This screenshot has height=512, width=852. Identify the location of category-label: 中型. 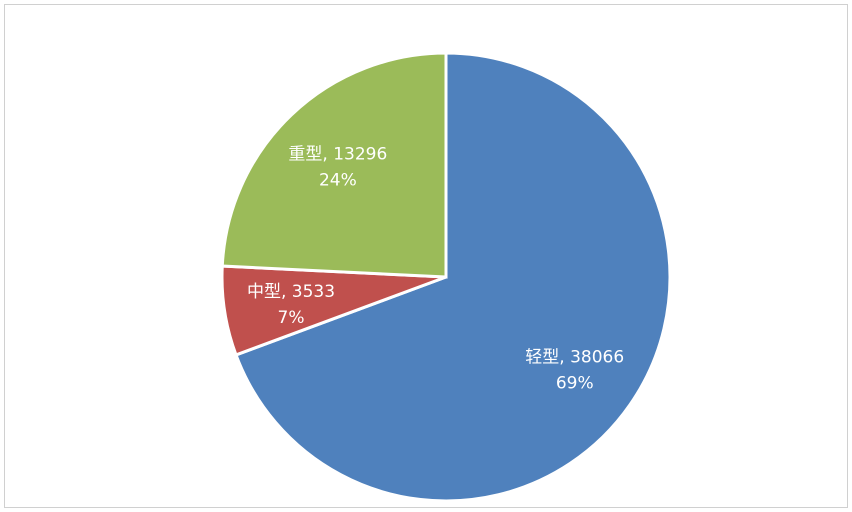
(264, 292).